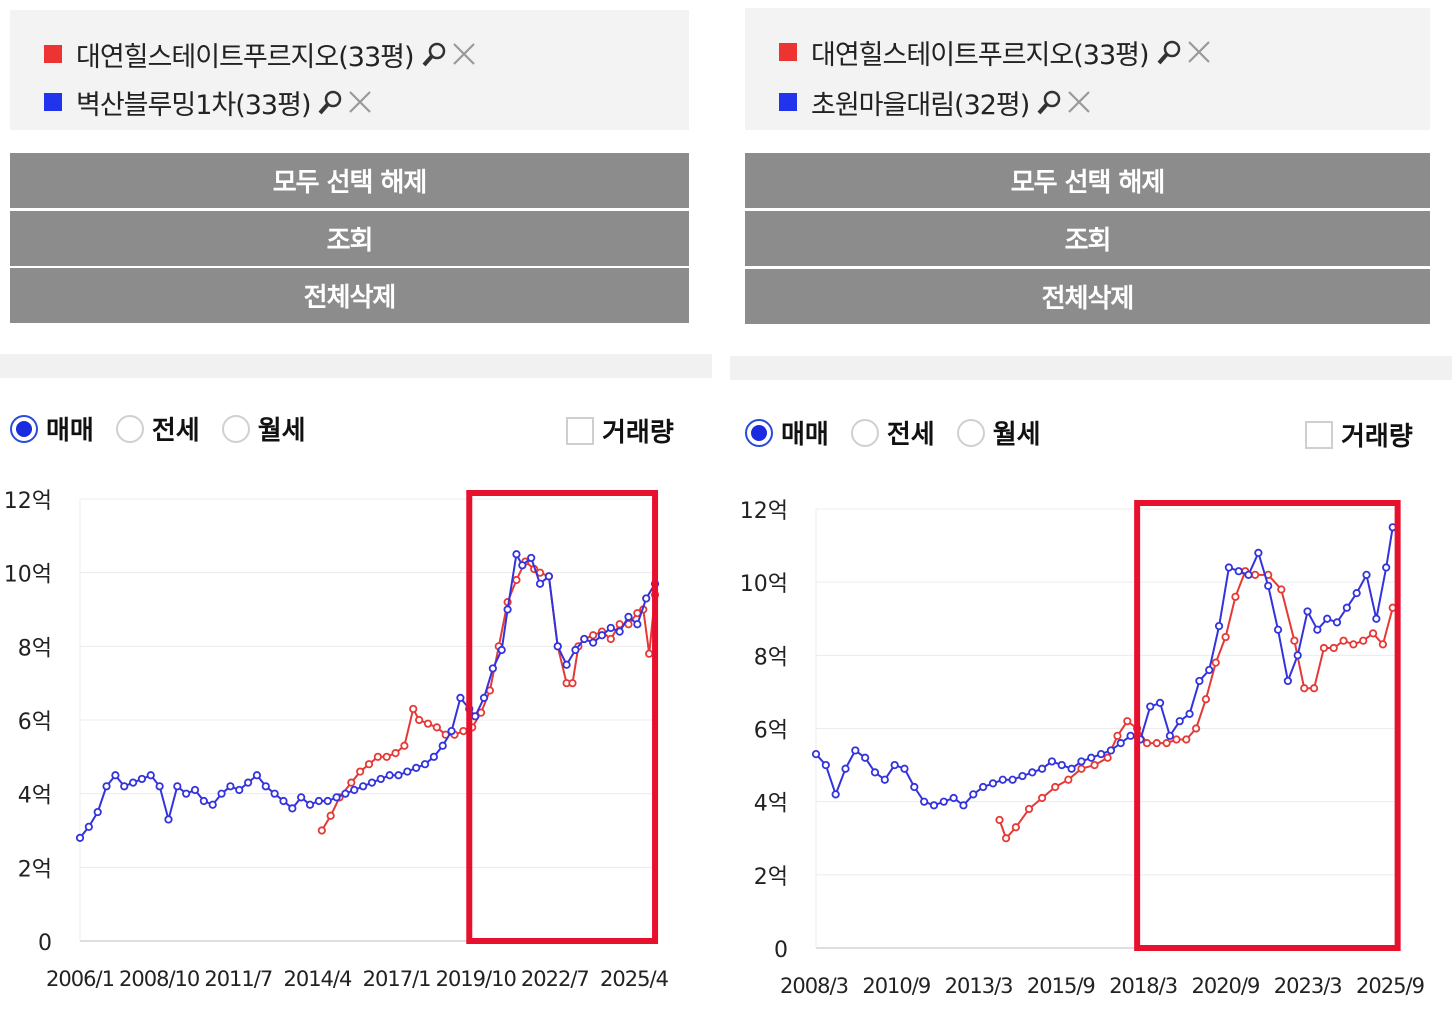 The image size is (1452, 1011). Describe the element at coordinates (562, 717) in the screenshot. I see `highlight-box` at that location.